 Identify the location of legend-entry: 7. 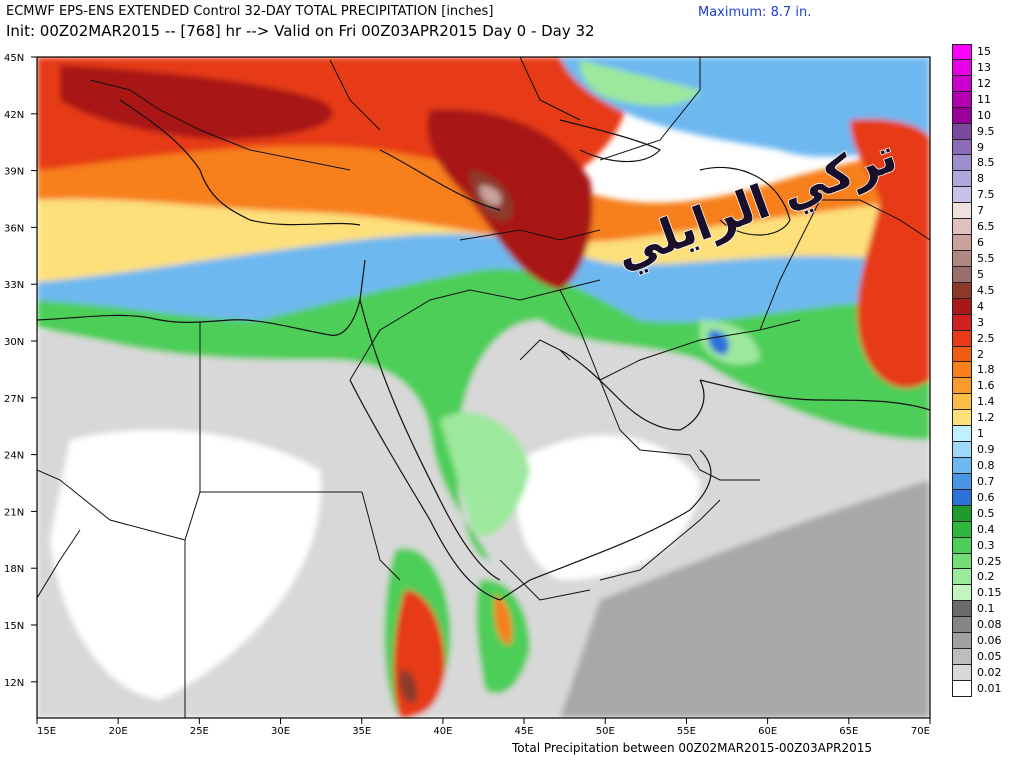
(988, 211).